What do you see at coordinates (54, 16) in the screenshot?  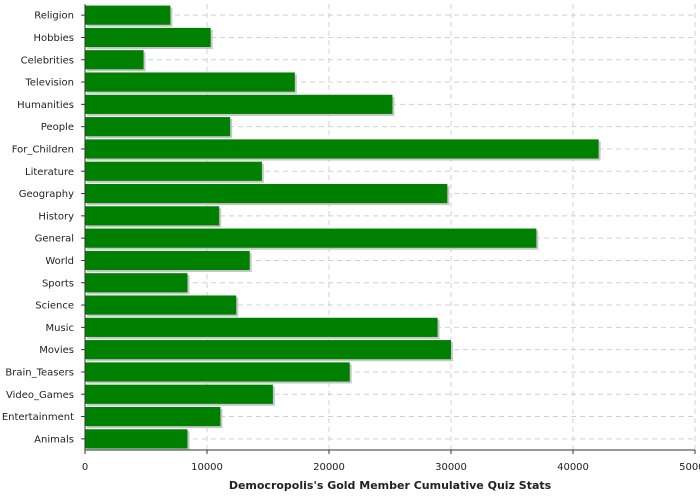 I see `category-label: Religion` at bounding box center [54, 16].